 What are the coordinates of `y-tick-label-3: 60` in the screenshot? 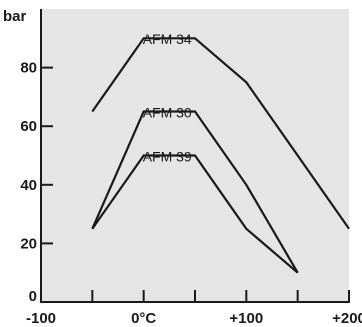 It's located at (28, 126).